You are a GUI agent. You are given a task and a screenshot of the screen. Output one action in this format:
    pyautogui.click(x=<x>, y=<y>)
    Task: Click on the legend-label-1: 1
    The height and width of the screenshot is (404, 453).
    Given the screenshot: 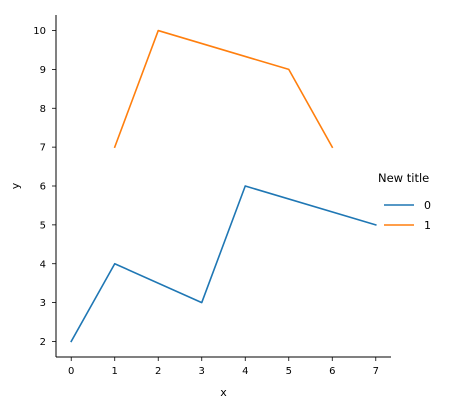 What is the action you would take?
    pyautogui.click(x=427, y=225)
    